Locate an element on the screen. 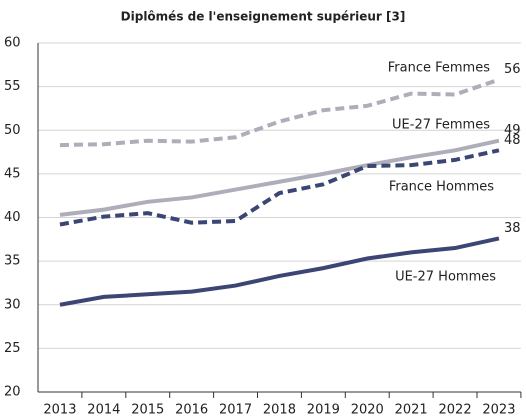 The height and width of the screenshot is (419, 526). series-label: France Femmes is located at coordinates (439, 68).